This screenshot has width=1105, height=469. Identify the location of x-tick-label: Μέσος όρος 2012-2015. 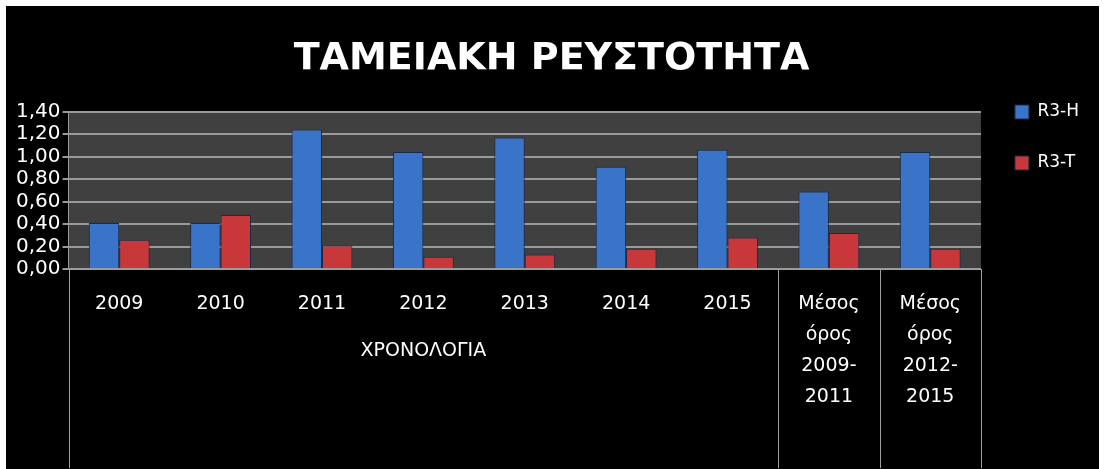
(930, 348).